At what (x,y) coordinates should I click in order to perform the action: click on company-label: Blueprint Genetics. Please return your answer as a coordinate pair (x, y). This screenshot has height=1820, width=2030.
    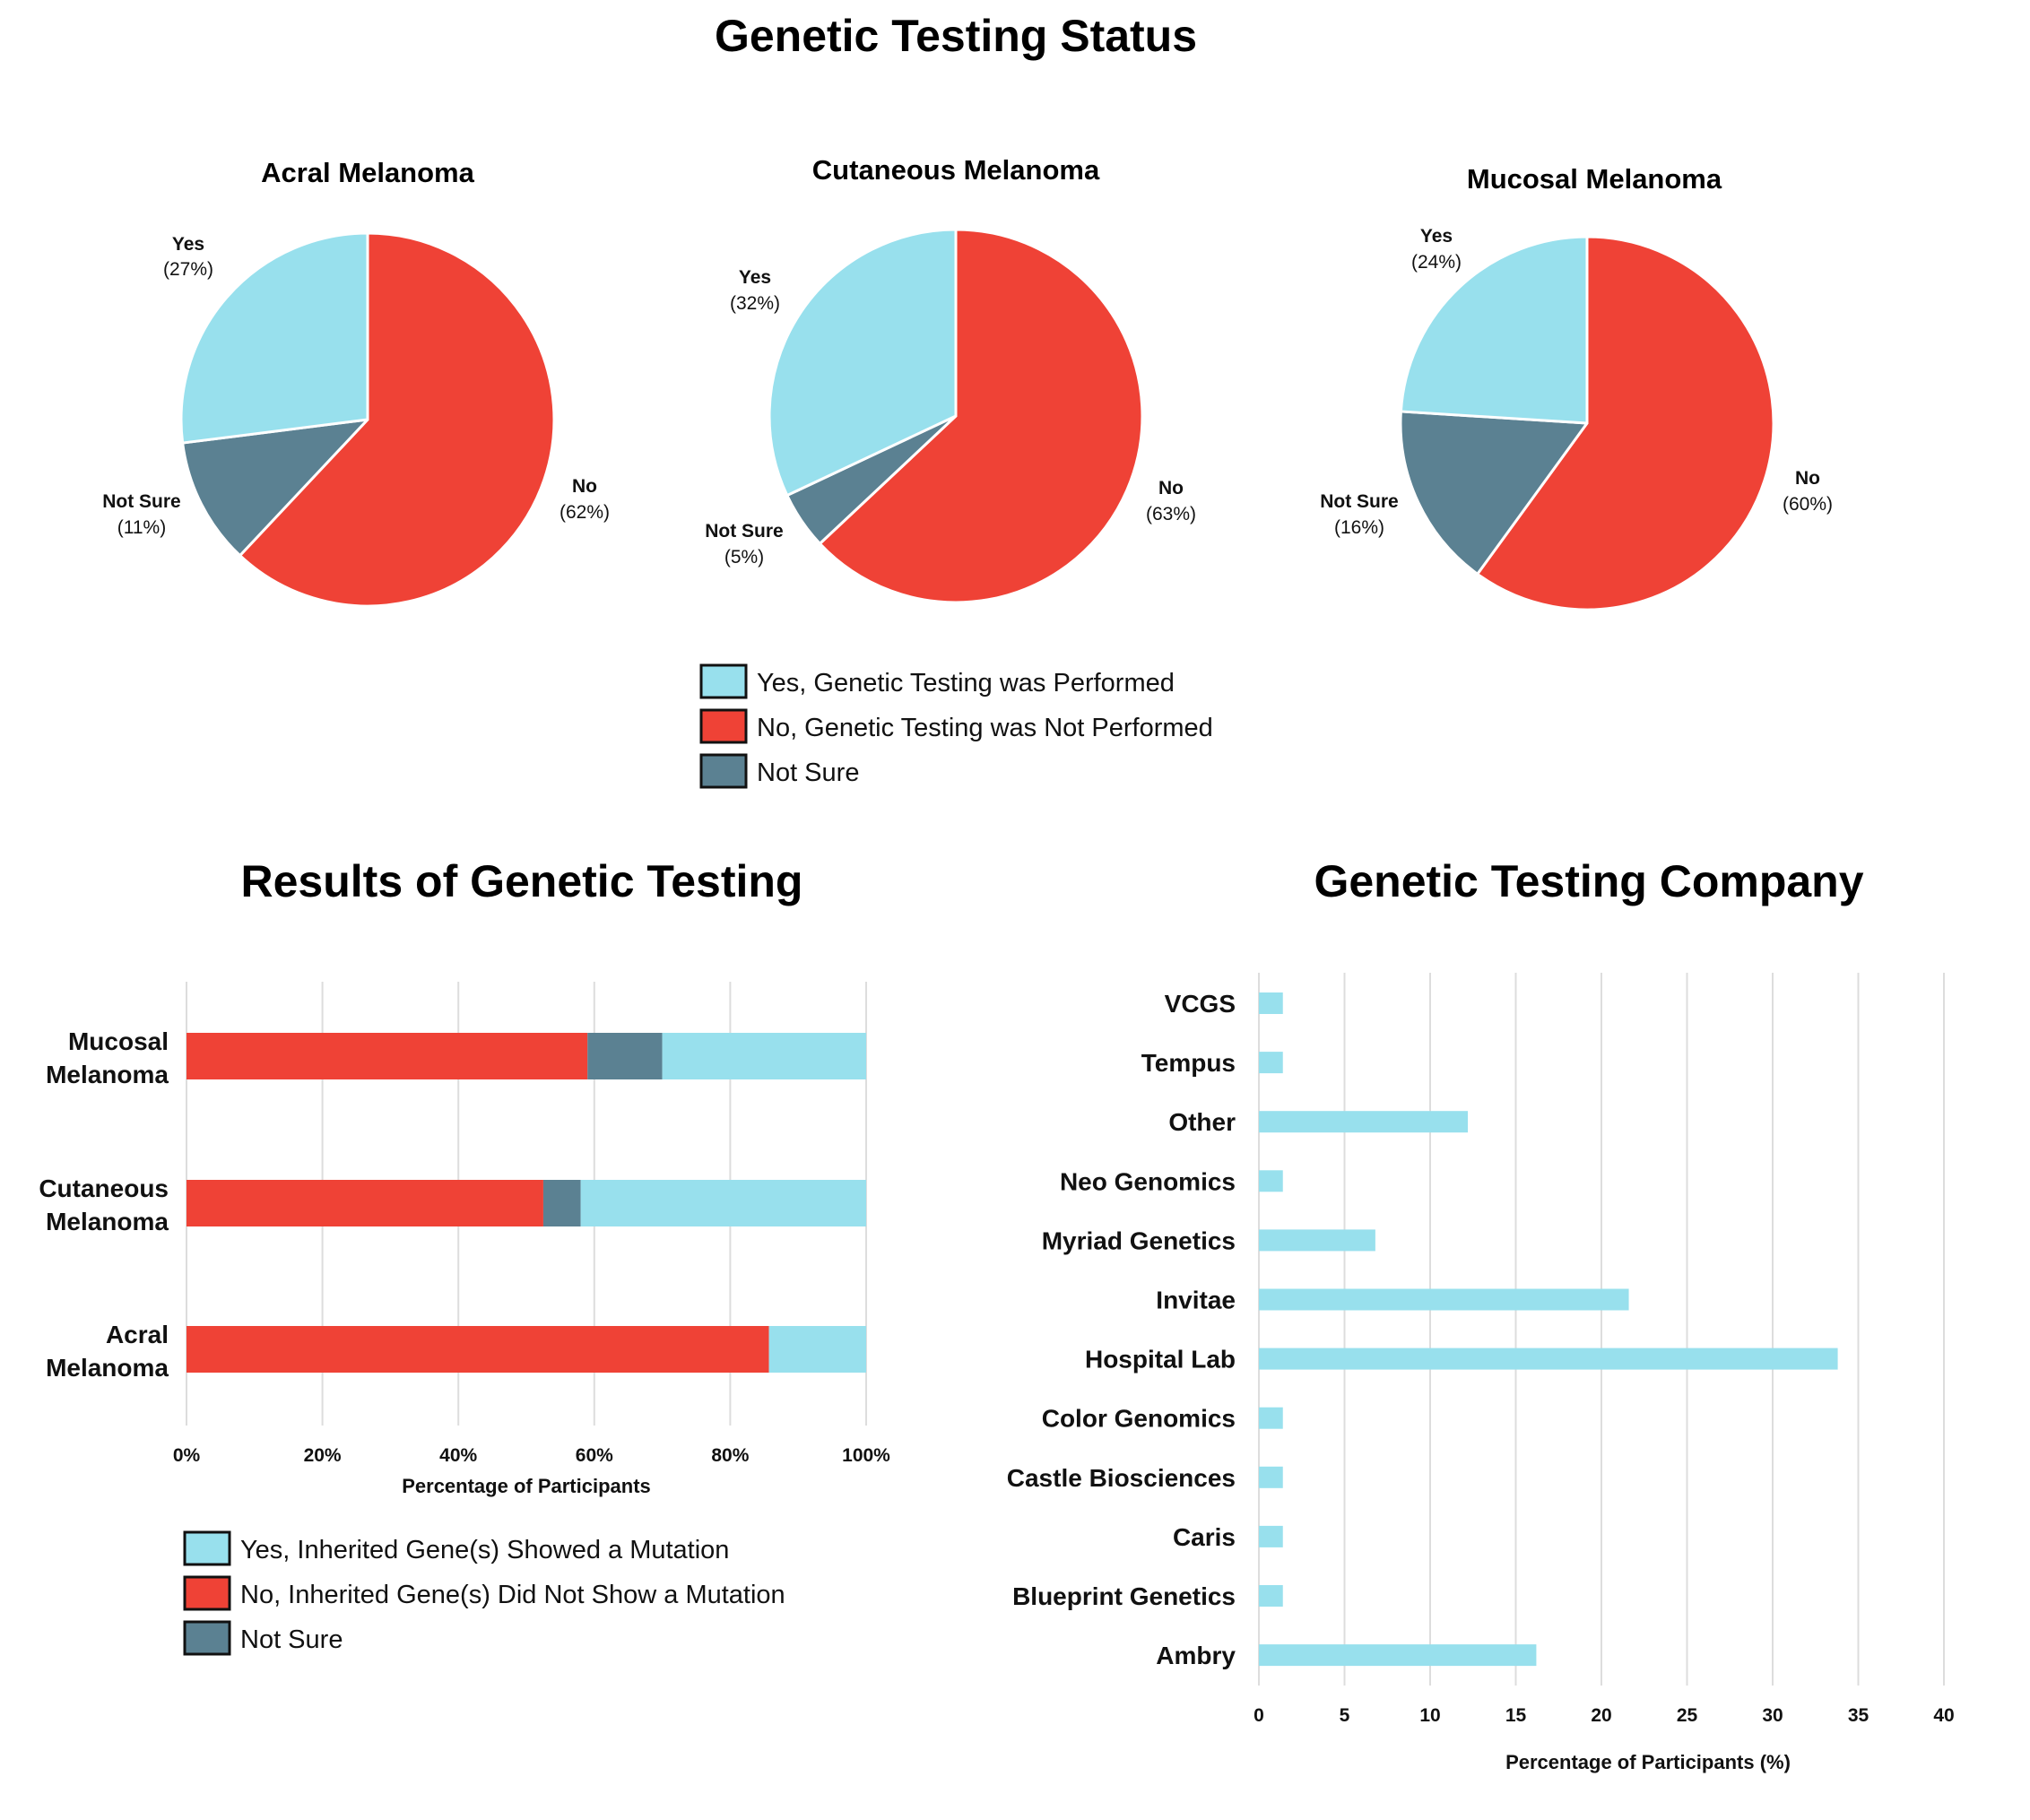
    Looking at the image, I should click on (1124, 1596).